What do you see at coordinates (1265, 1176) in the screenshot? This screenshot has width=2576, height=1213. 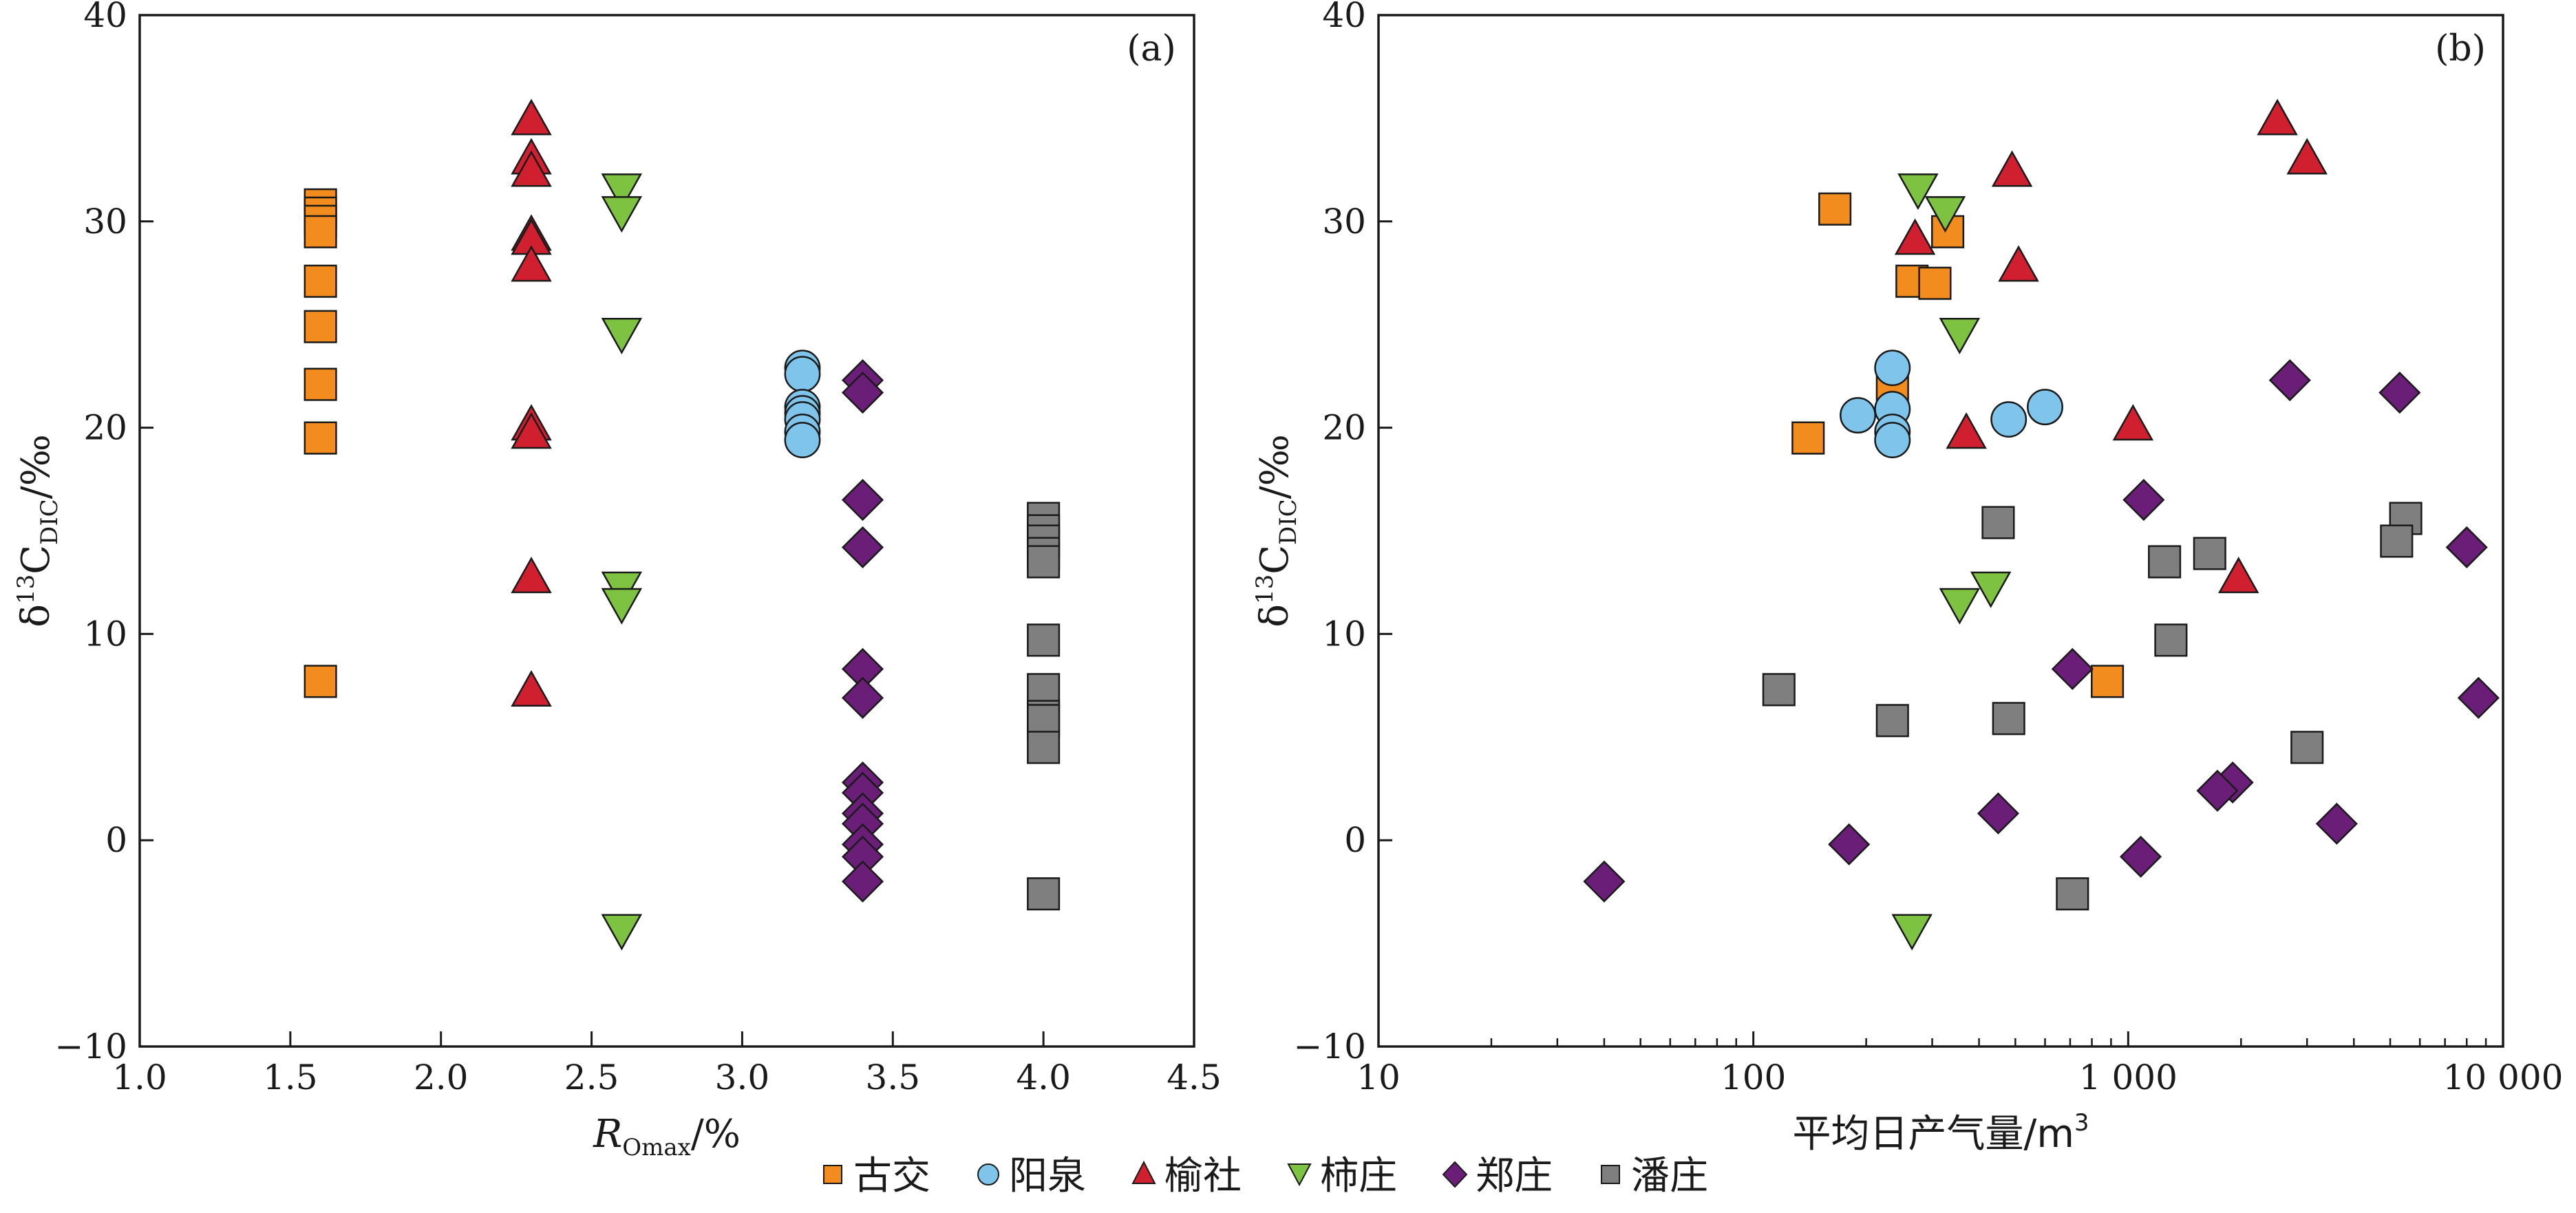 I see `legend: 古交 阳泉 榆社 柿庄 郑庄 潘庄` at bounding box center [1265, 1176].